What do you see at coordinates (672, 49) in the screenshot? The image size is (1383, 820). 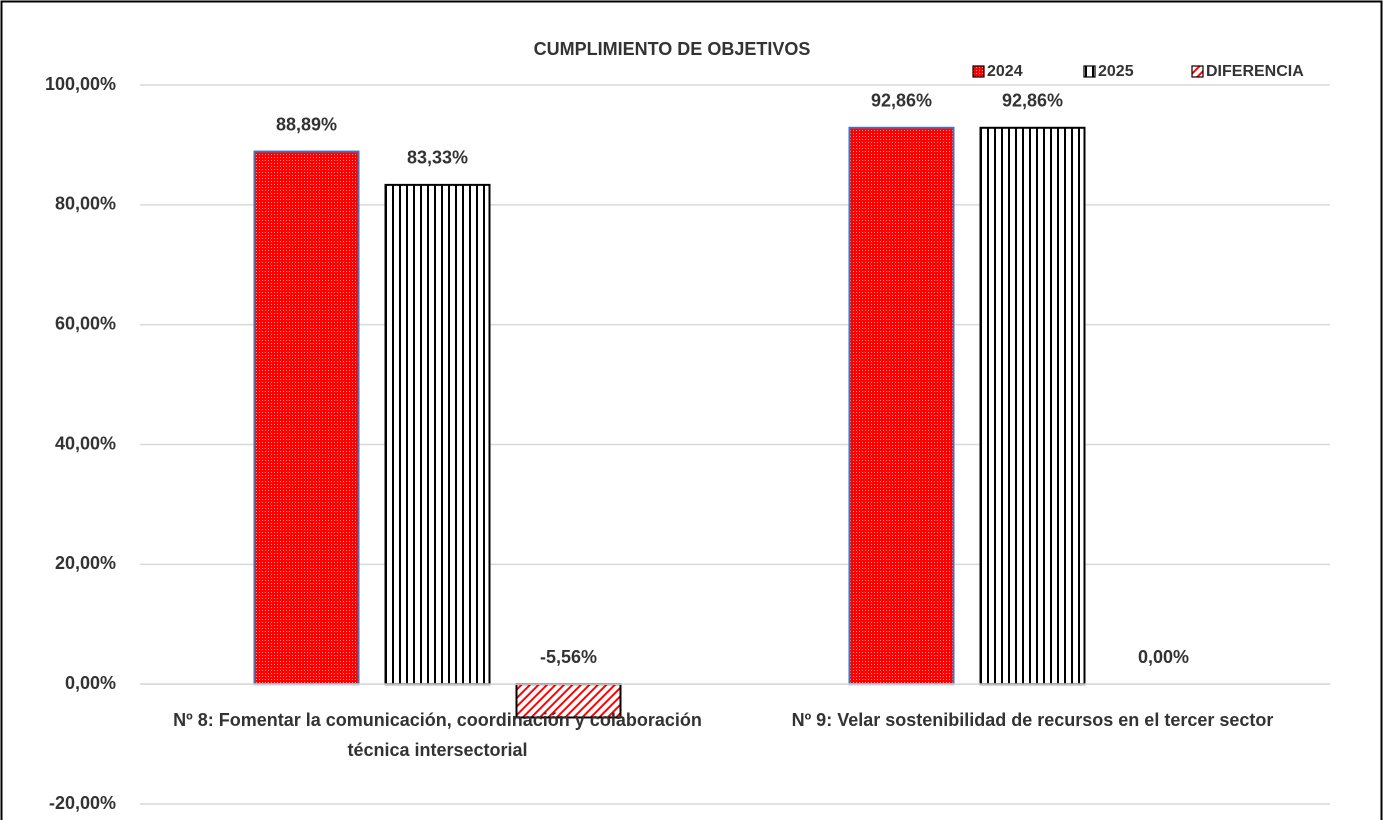 I see `chart-title: CUMPLIMIENTO DE OBJETIVOS` at bounding box center [672, 49].